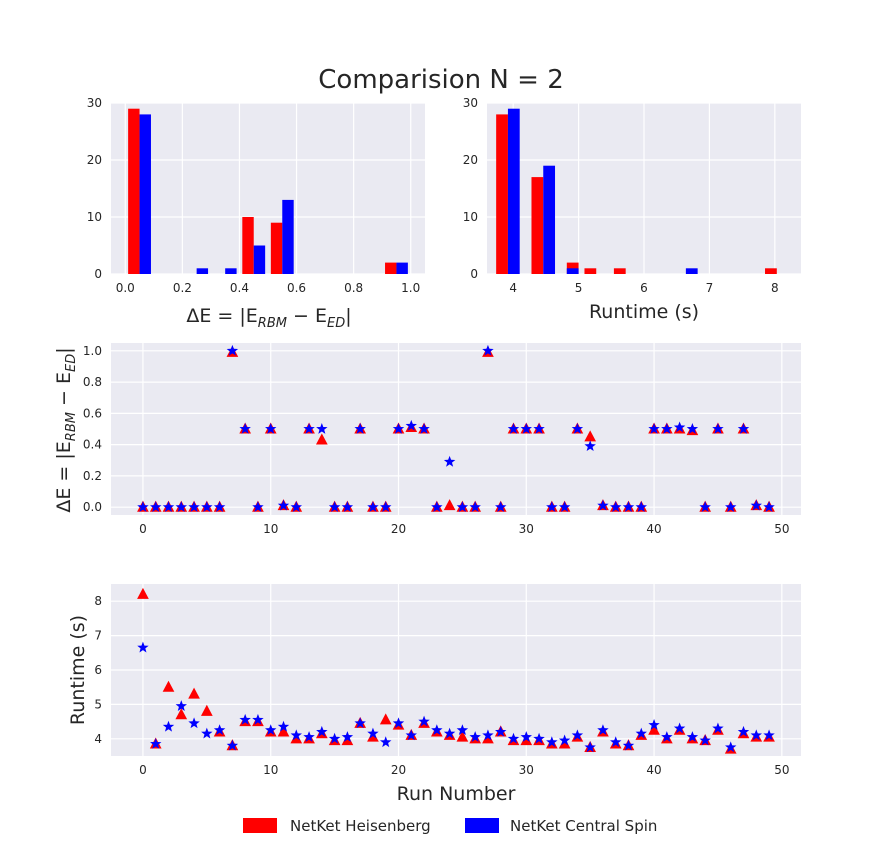  Describe the element at coordinates (92, 429) in the screenshot. I see `y-tick-labels: 0.0 0.2 0.4 0.6 0.8 1.0` at that location.